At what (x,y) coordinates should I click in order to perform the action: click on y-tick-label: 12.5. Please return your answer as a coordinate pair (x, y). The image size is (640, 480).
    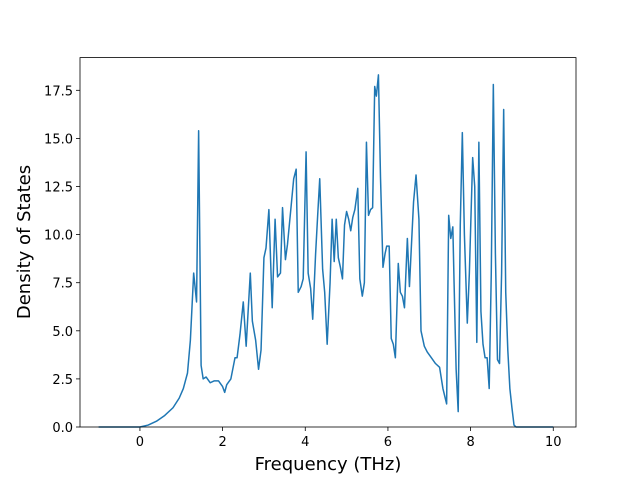
    Looking at the image, I should click on (58, 188).